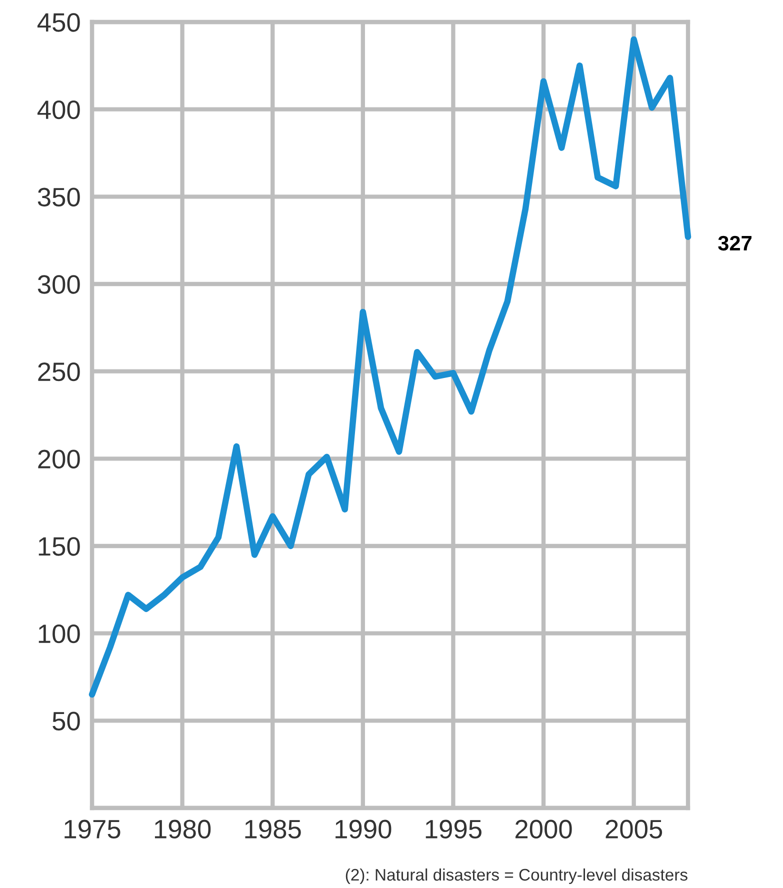  What do you see at coordinates (58, 22) in the screenshot?
I see `y-tick-label: 450` at bounding box center [58, 22].